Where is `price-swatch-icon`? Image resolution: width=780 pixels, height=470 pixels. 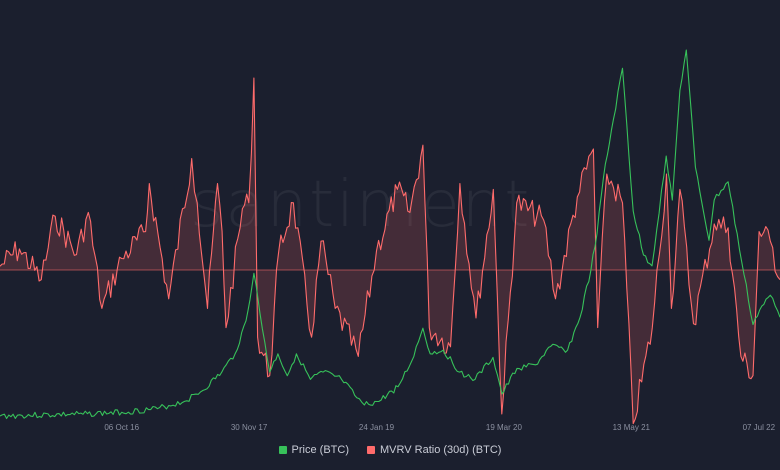 price-swatch-icon is located at coordinates (282, 450).